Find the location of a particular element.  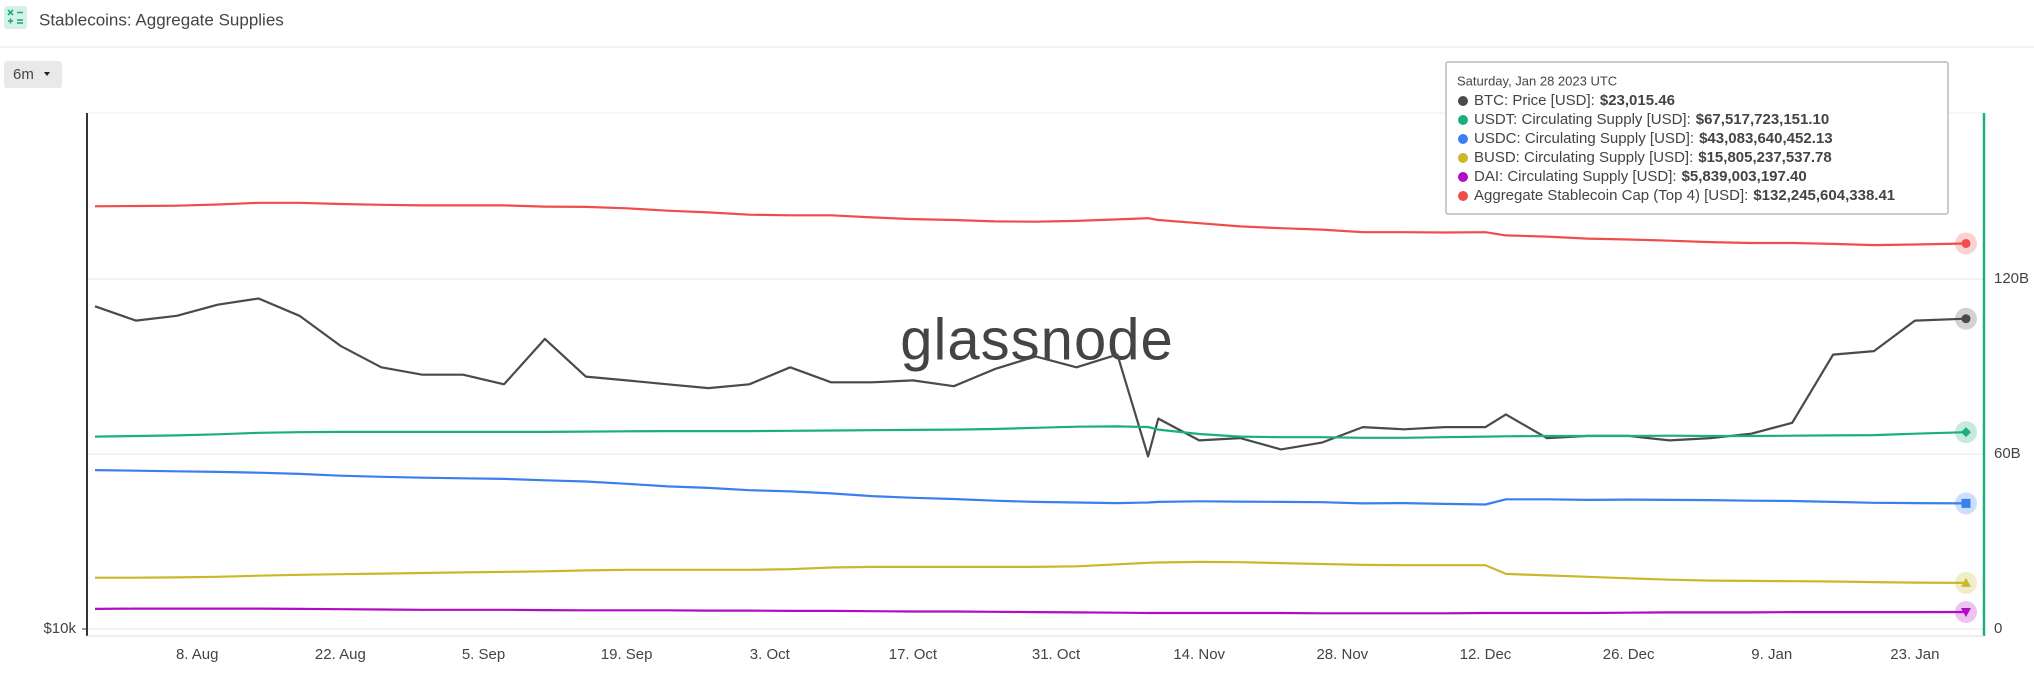

tooltip-label: BUSD: Circulating Supply [USD]: is located at coordinates (1583, 157).